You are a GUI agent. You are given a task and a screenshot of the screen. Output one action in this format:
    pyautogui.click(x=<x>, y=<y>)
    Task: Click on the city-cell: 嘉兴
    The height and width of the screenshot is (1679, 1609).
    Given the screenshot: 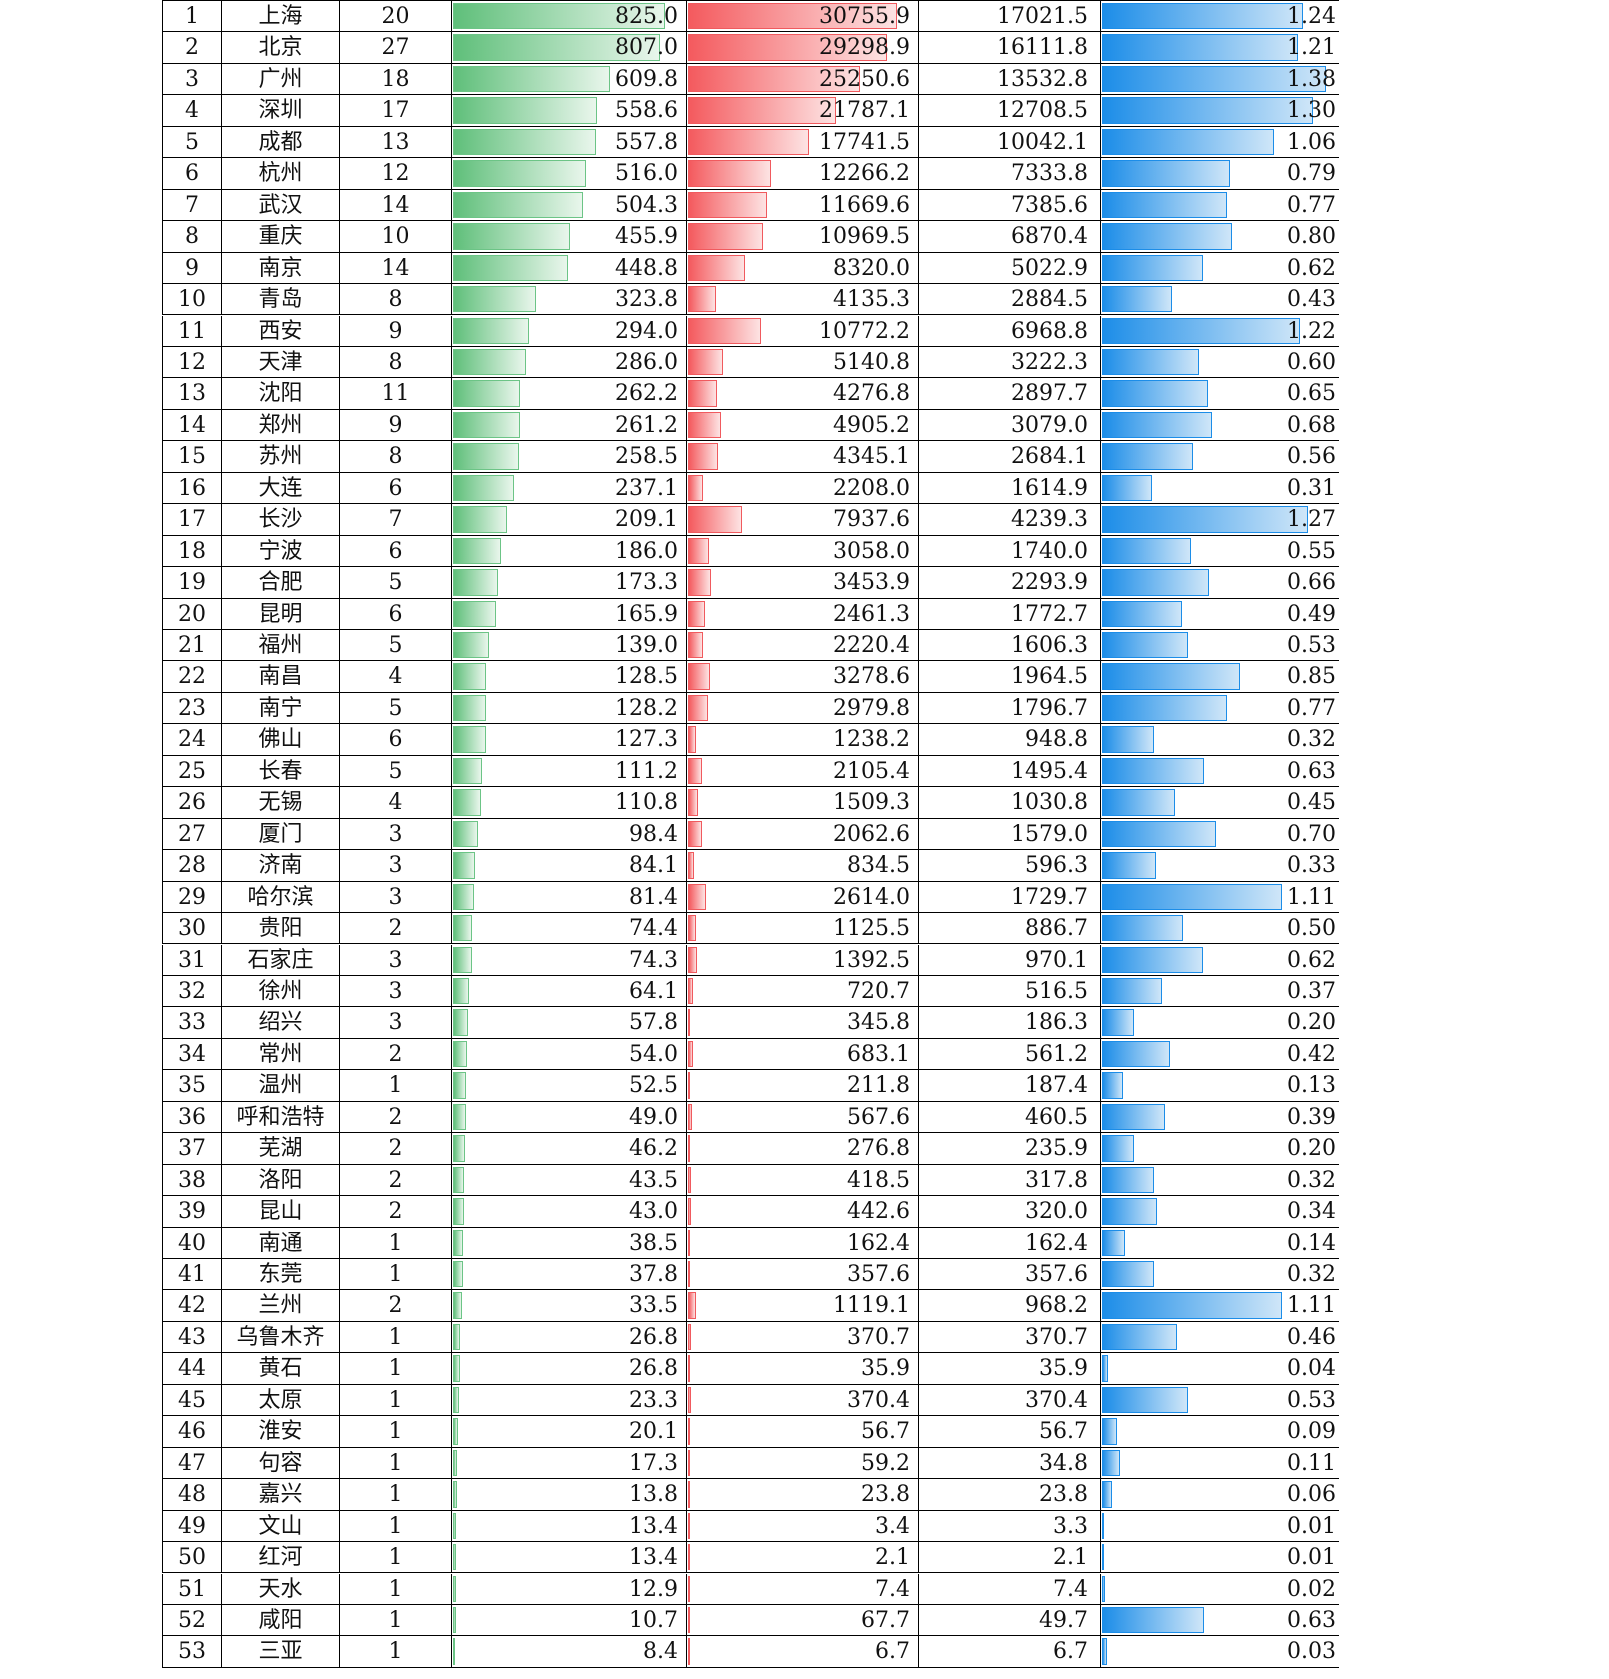 What is the action you would take?
    pyautogui.click(x=280, y=1494)
    